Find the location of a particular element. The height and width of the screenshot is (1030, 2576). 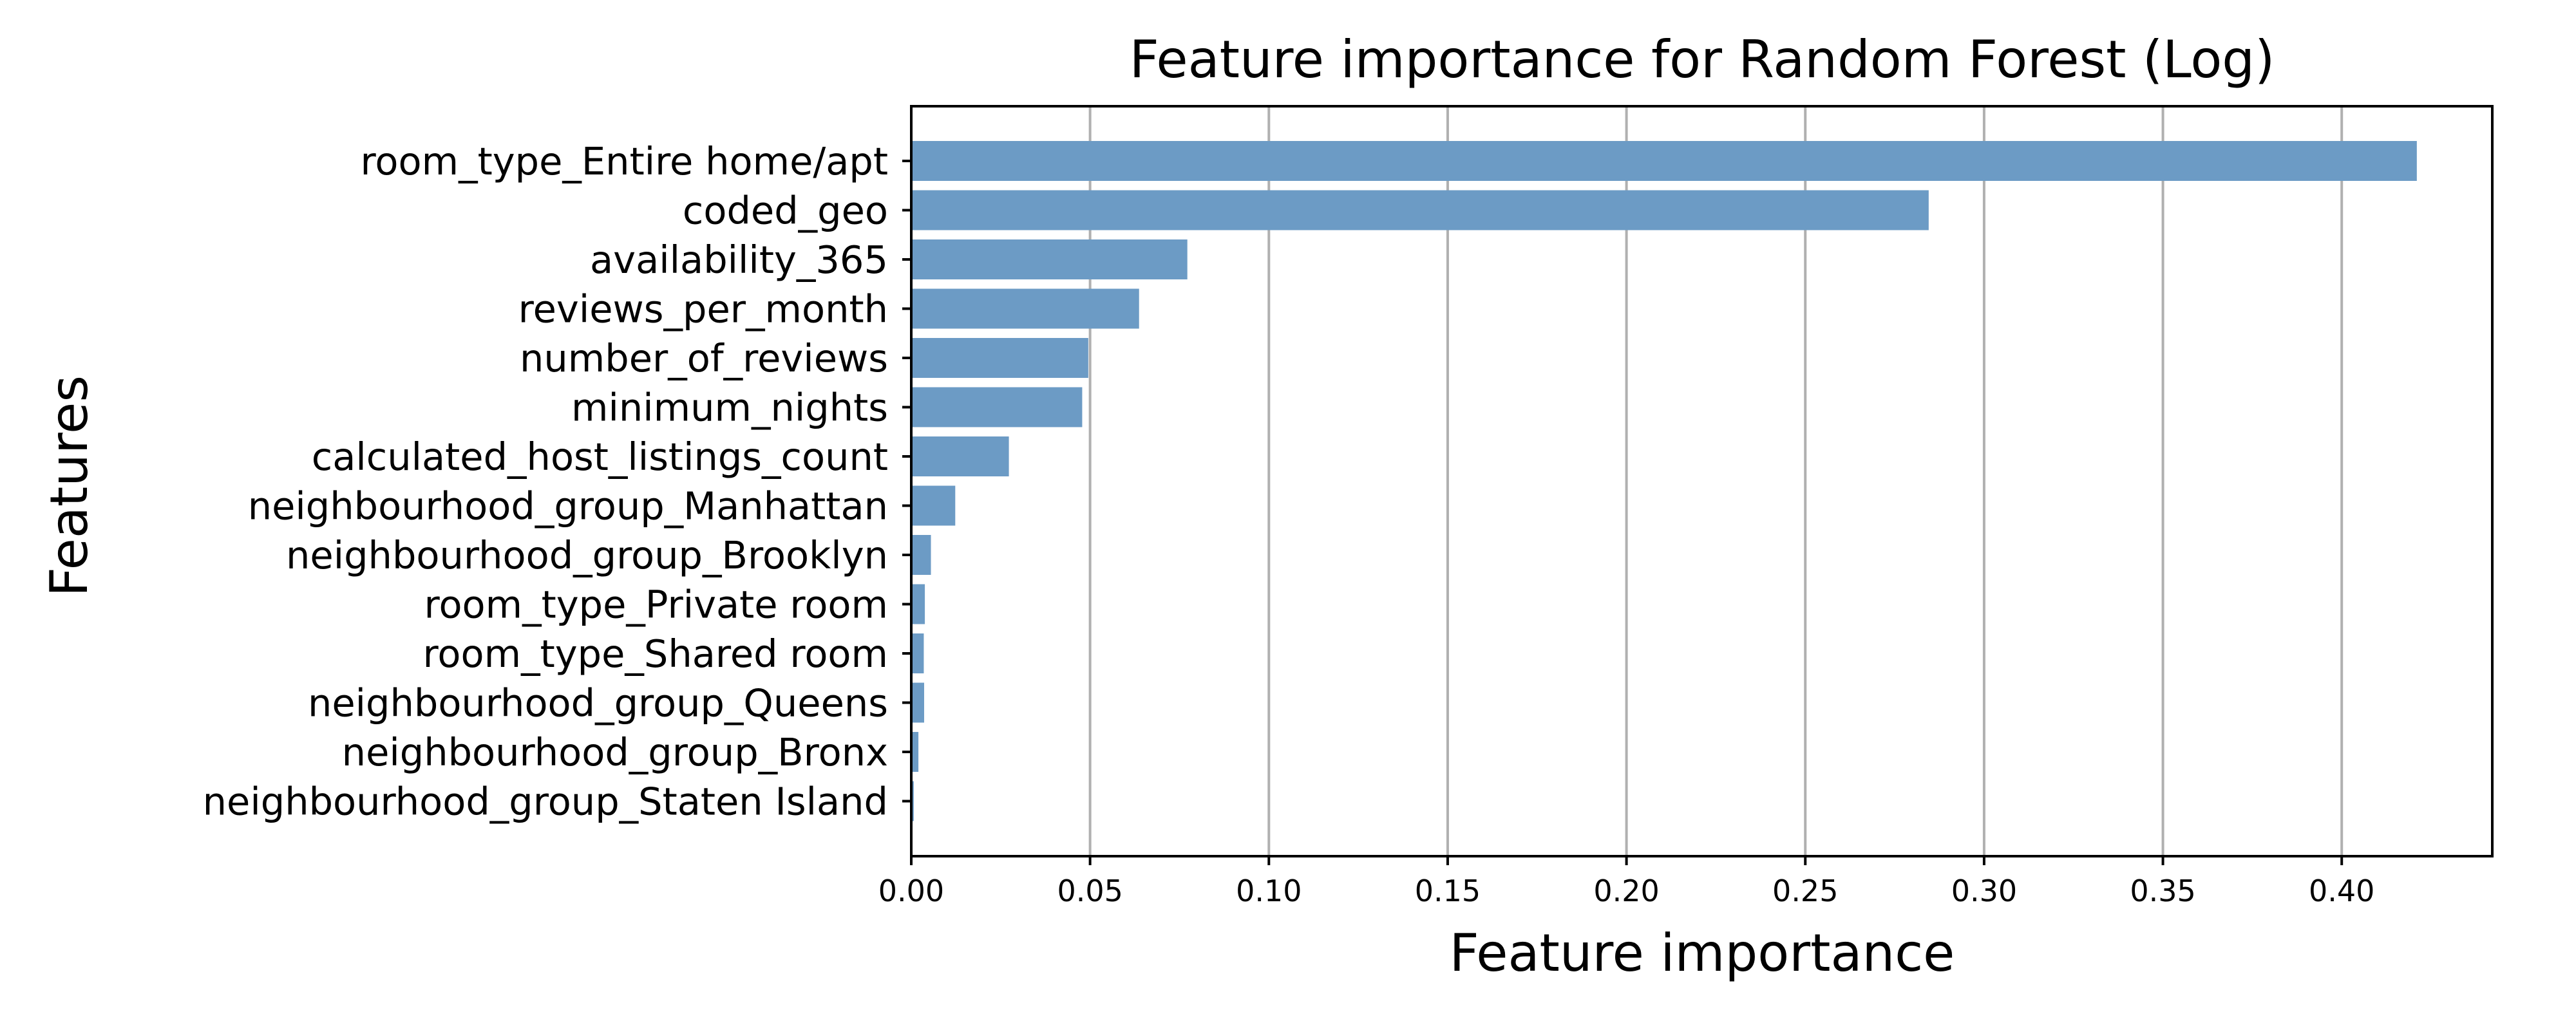

x-tick-label: 0.15 is located at coordinates (1448, 891).